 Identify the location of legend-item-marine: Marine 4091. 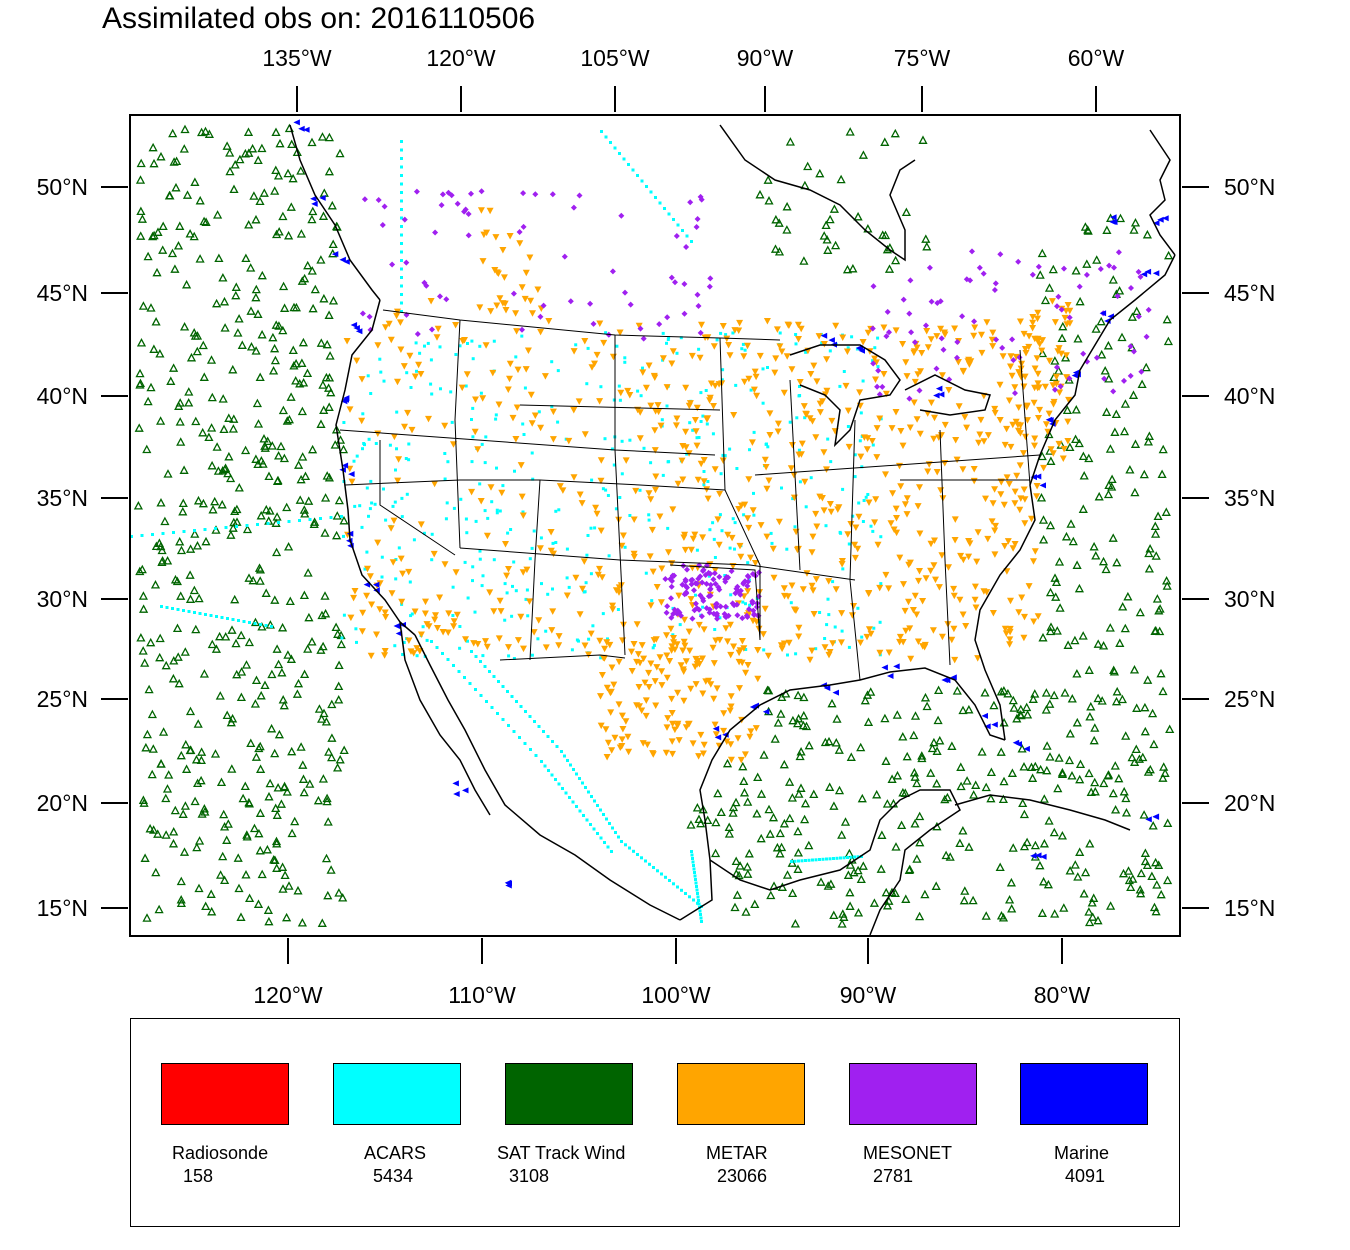
(1105, 1119).